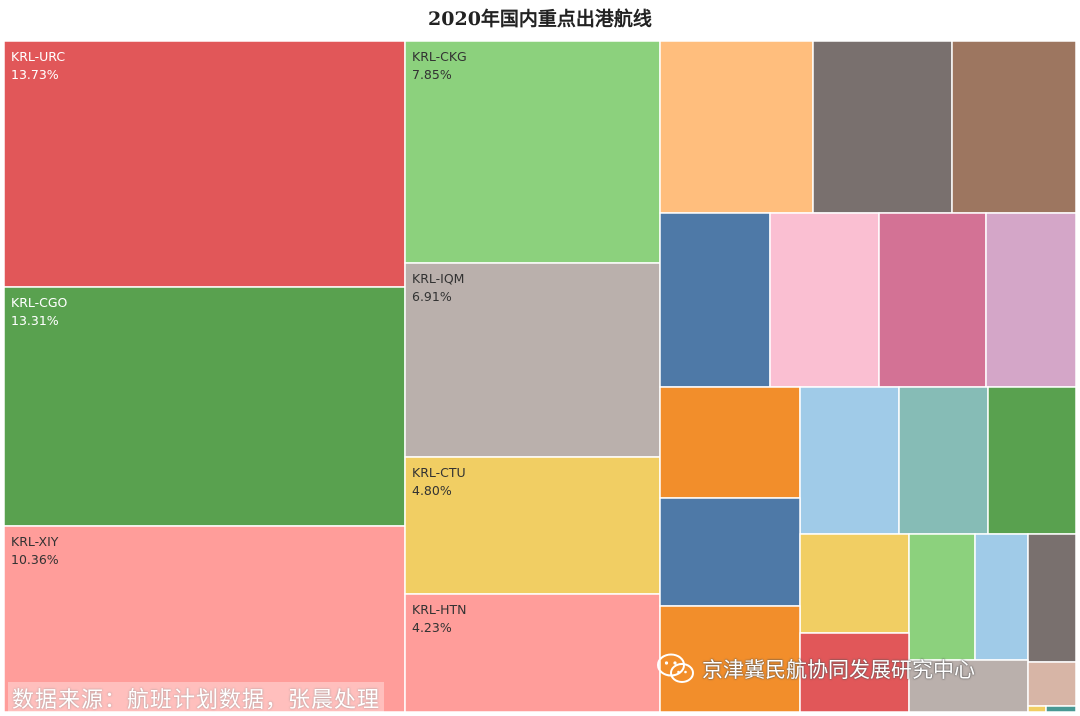 This screenshot has width=1080, height=716. What do you see at coordinates (35, 320) in the screenshot?
I see `tile-value-krl-cgo: 13.31%` at bounding box center [35, 320].